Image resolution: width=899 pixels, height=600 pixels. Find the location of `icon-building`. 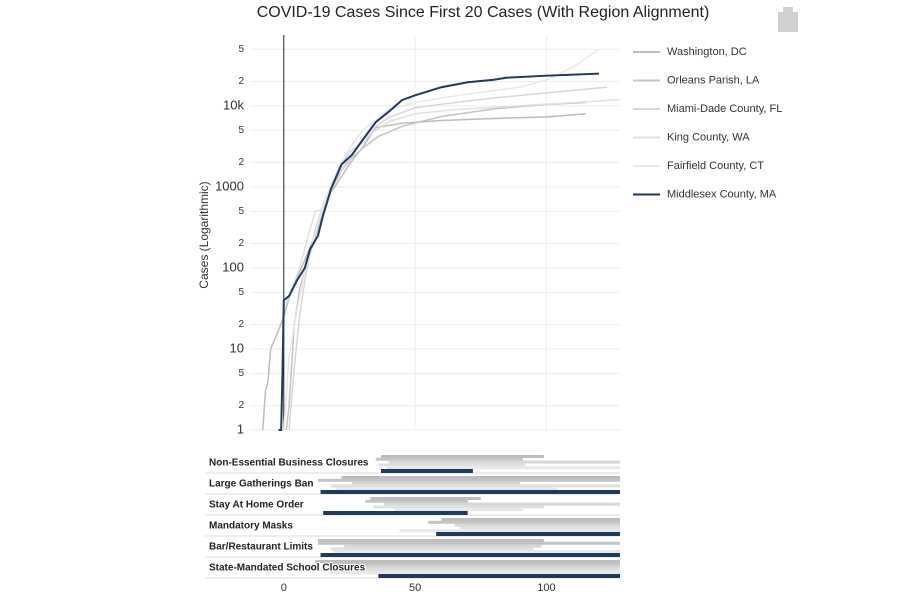

icon-building is located at coordinates (788, 22).